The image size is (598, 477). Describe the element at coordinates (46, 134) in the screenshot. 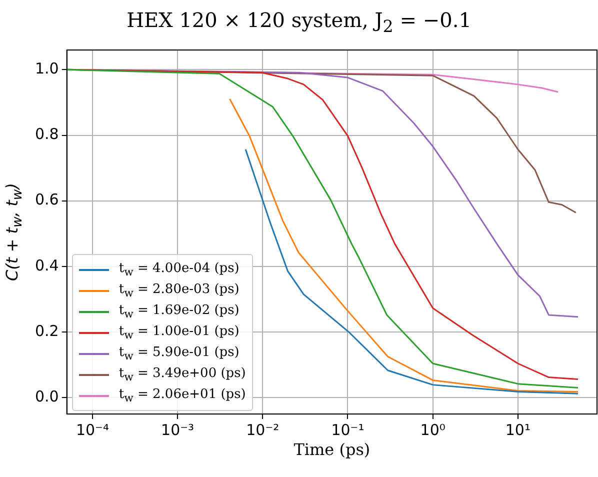

I see `y-tick-label: 0.8` at that location.